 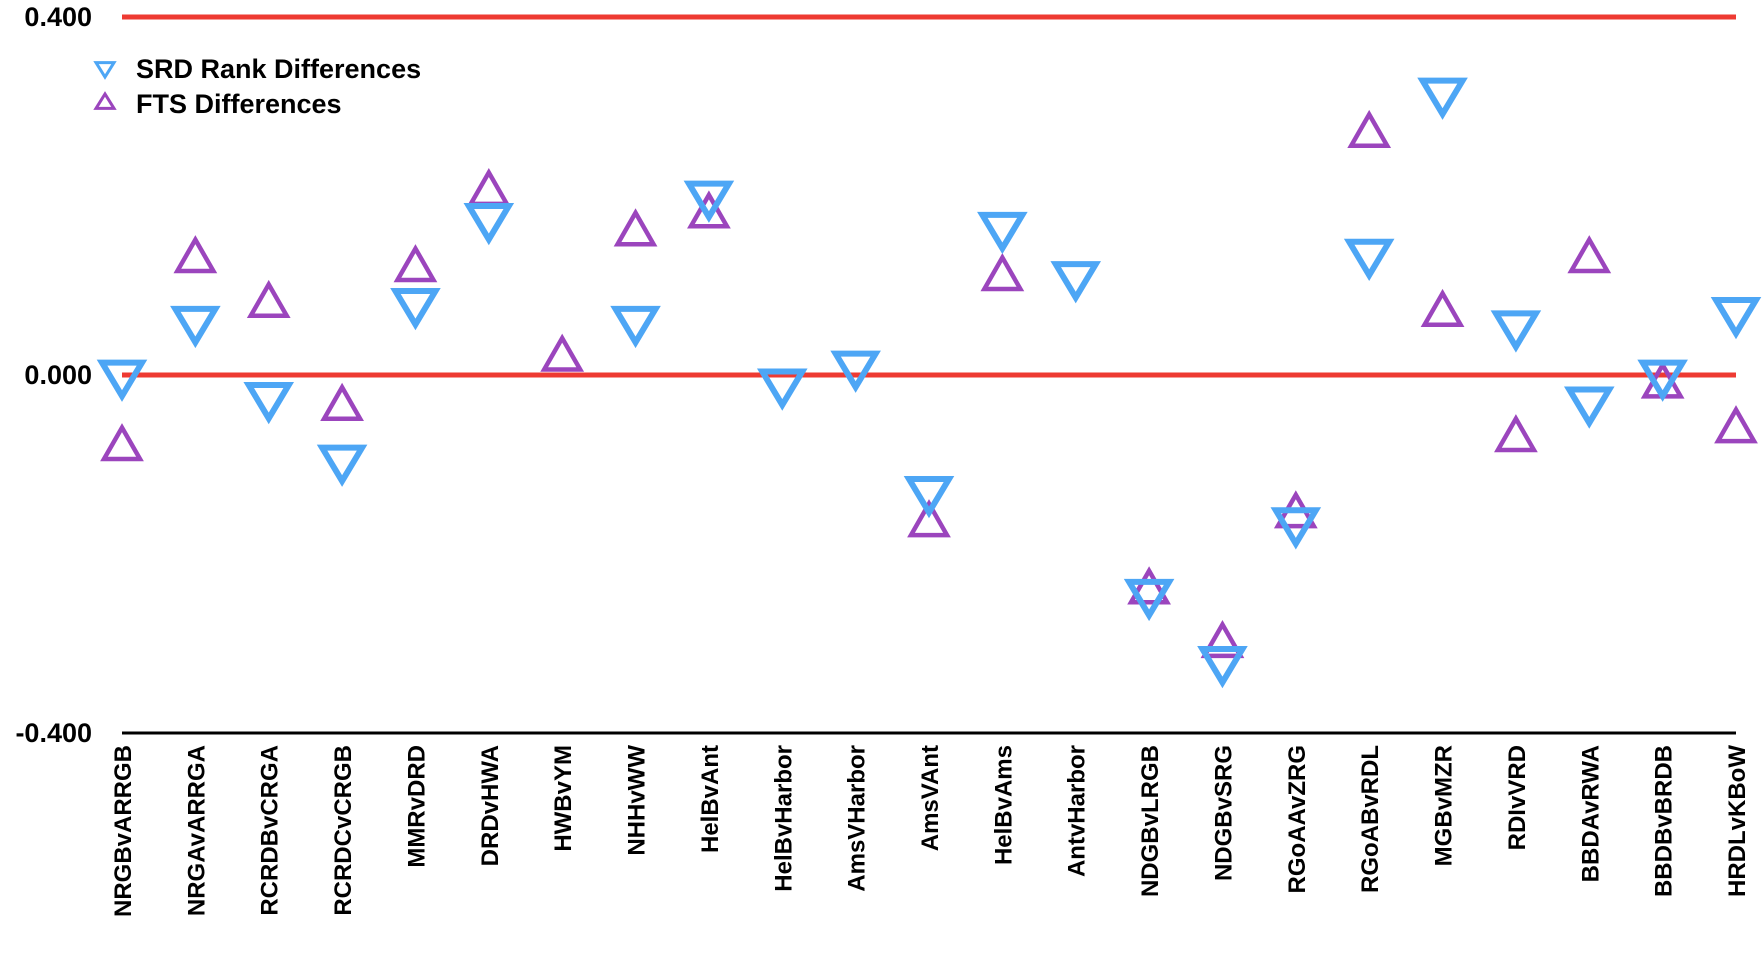 I want to click on x-tick-label: RDIvVRD, so click(x=1517, y=797).